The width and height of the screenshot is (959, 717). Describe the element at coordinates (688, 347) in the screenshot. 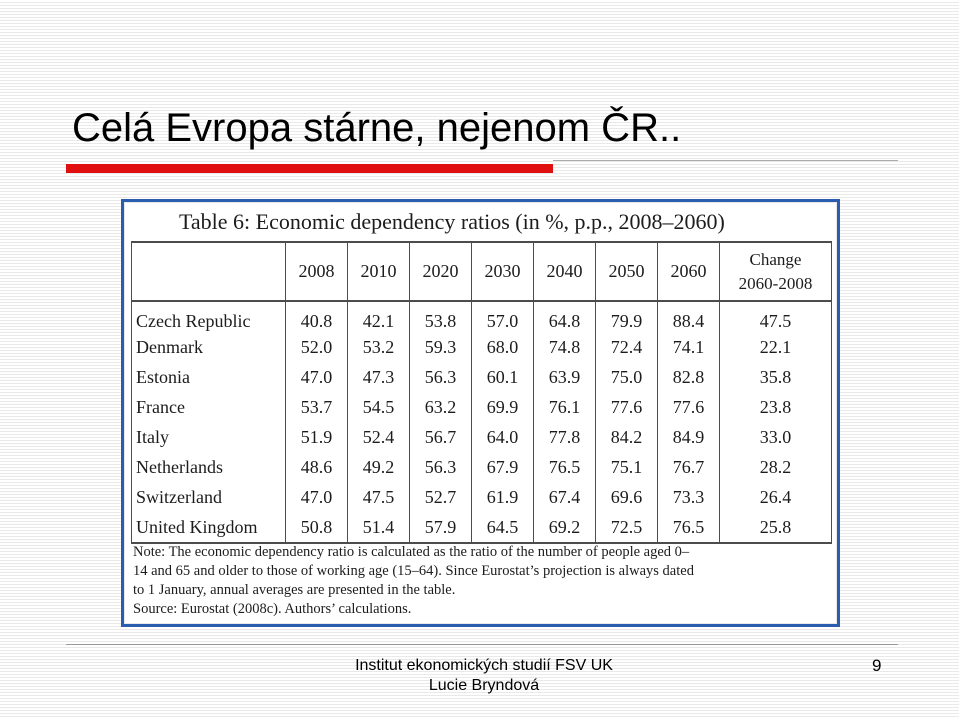

I see `value-cell: 74.1` at that location.